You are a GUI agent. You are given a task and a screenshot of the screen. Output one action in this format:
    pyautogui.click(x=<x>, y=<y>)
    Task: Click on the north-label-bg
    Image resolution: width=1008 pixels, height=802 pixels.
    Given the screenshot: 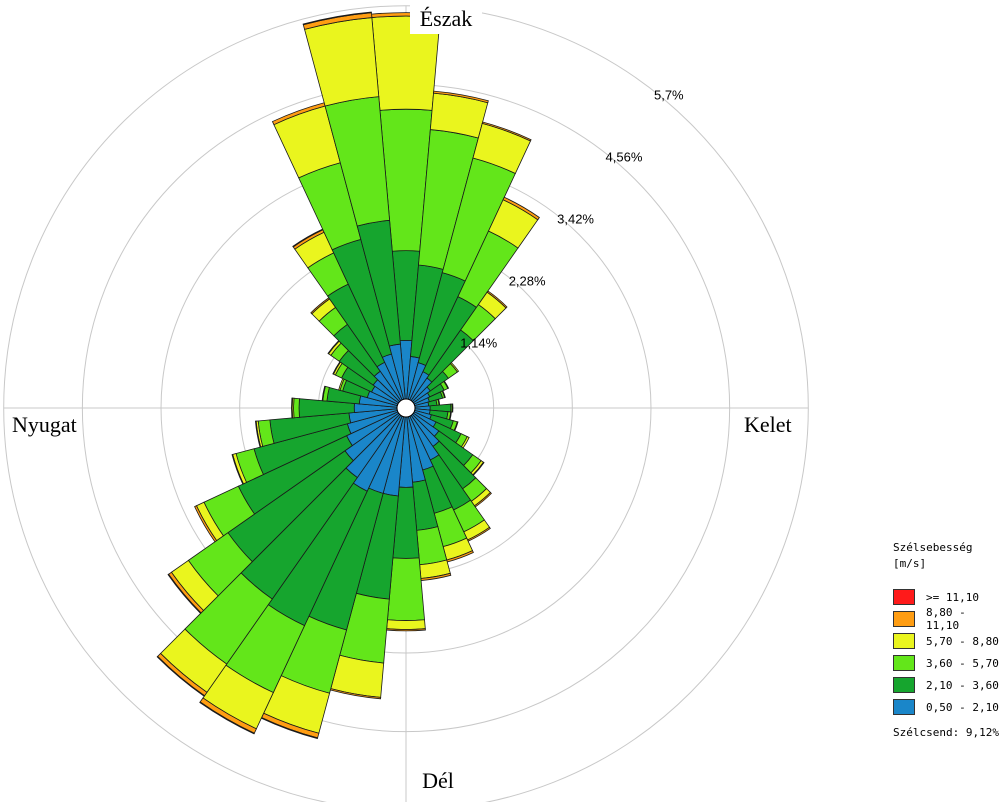 What is the action you would take?
    pyautogui.click(x=446, y=18)
    